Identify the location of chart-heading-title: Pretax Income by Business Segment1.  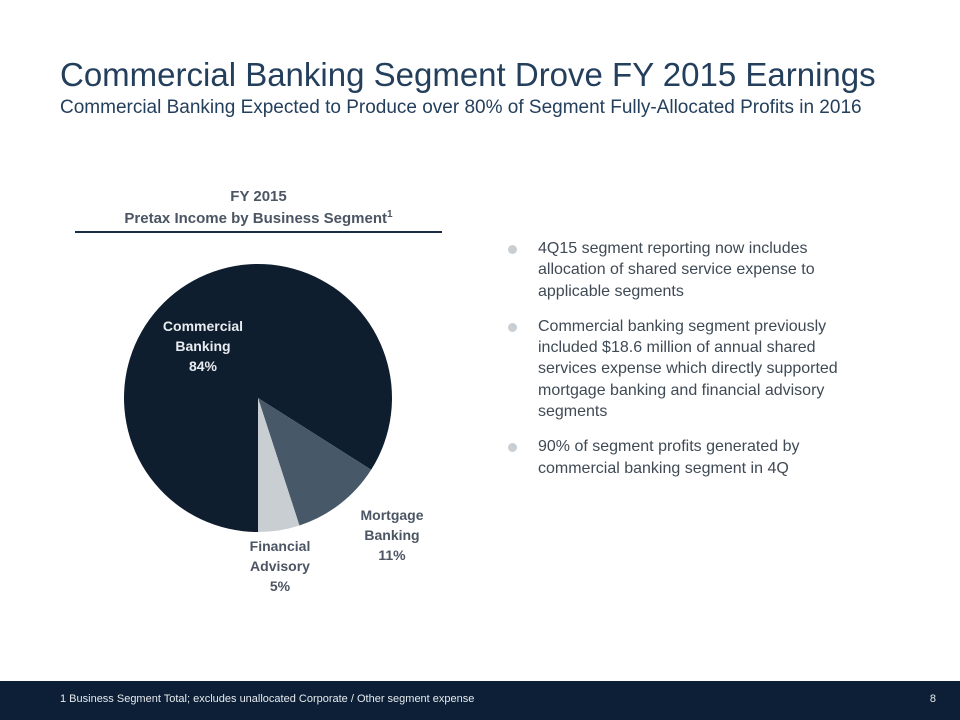
(258, 219).